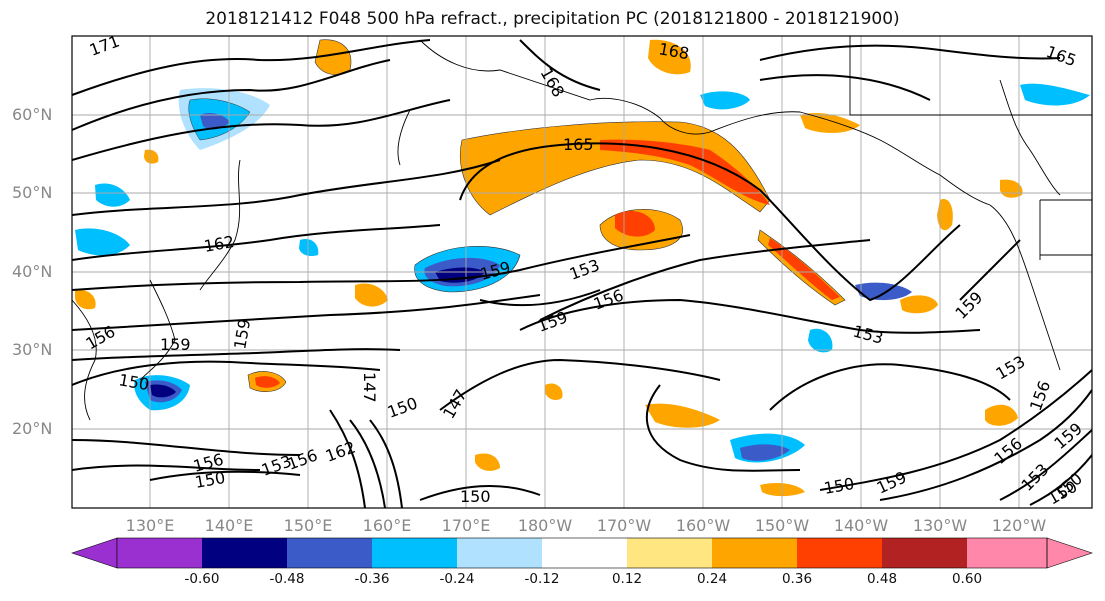 The height and width of the screenshot is (601, 1105). What do you see at coordinates (94, 553) in the screenshot?
I see `colorbar-extend-low` at bounding box center [94, 553].